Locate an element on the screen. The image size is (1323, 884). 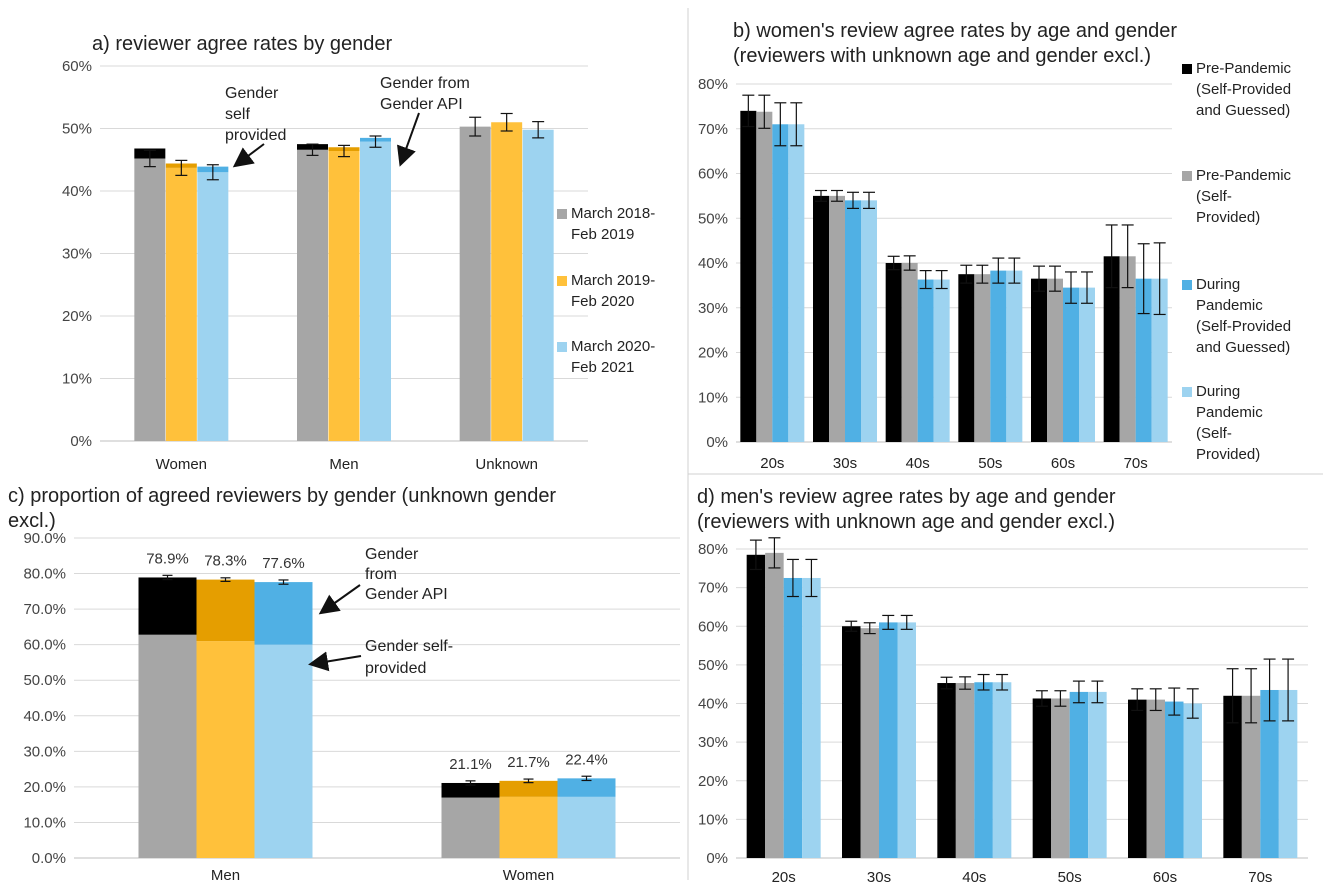
y-tick-label: 0.0% is located at coordinates (49, 858).